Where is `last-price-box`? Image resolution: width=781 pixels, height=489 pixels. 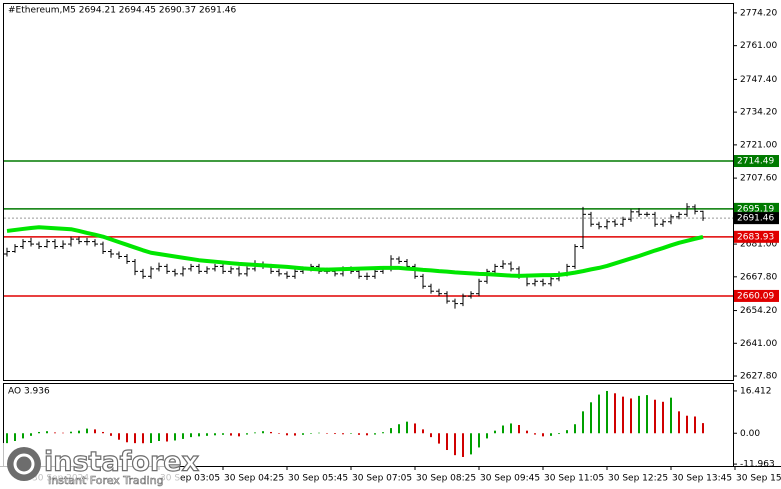 last-price-box is located at coordinates (756, 218).